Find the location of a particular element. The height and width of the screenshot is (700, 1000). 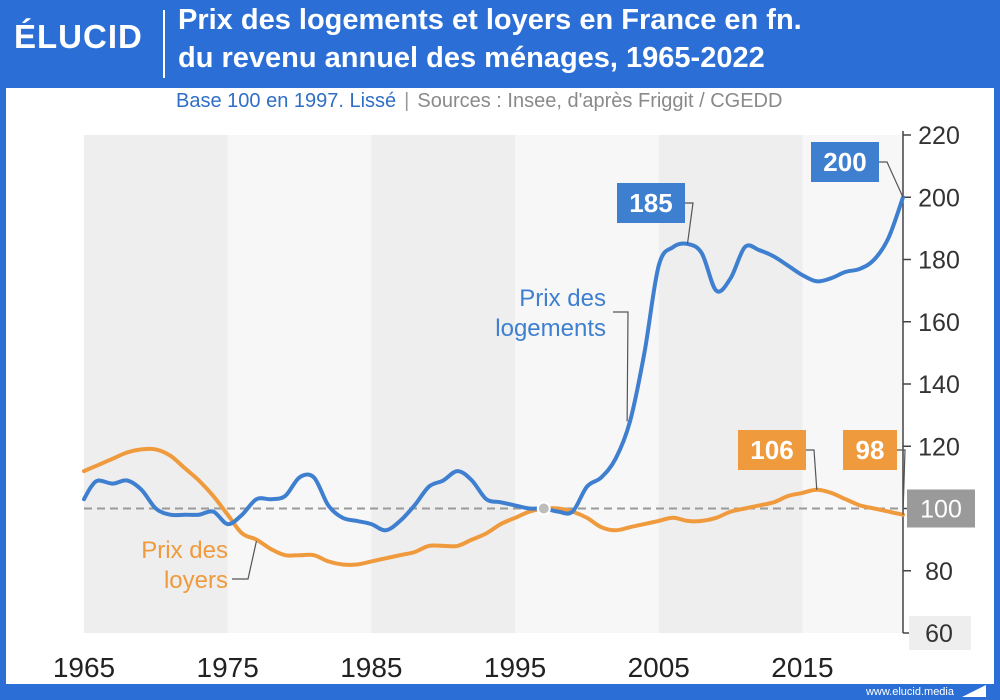

y-tick-label: 220 is located at coordinates (939, 136).